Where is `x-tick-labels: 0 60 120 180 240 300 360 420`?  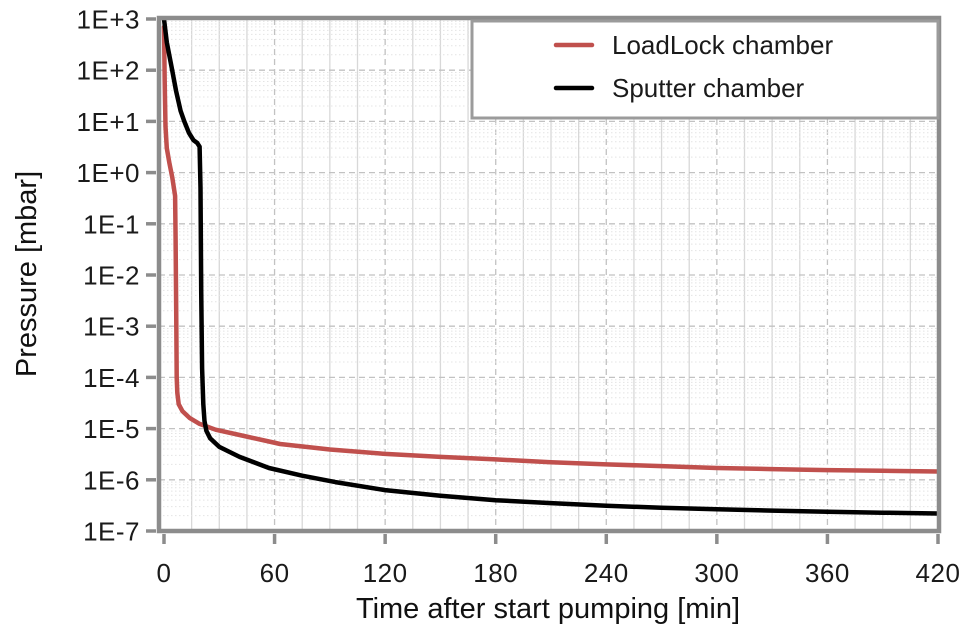
x-tick-labels: 0 60 120 180 240 300 360 420 is located at coordinates (559, 573).